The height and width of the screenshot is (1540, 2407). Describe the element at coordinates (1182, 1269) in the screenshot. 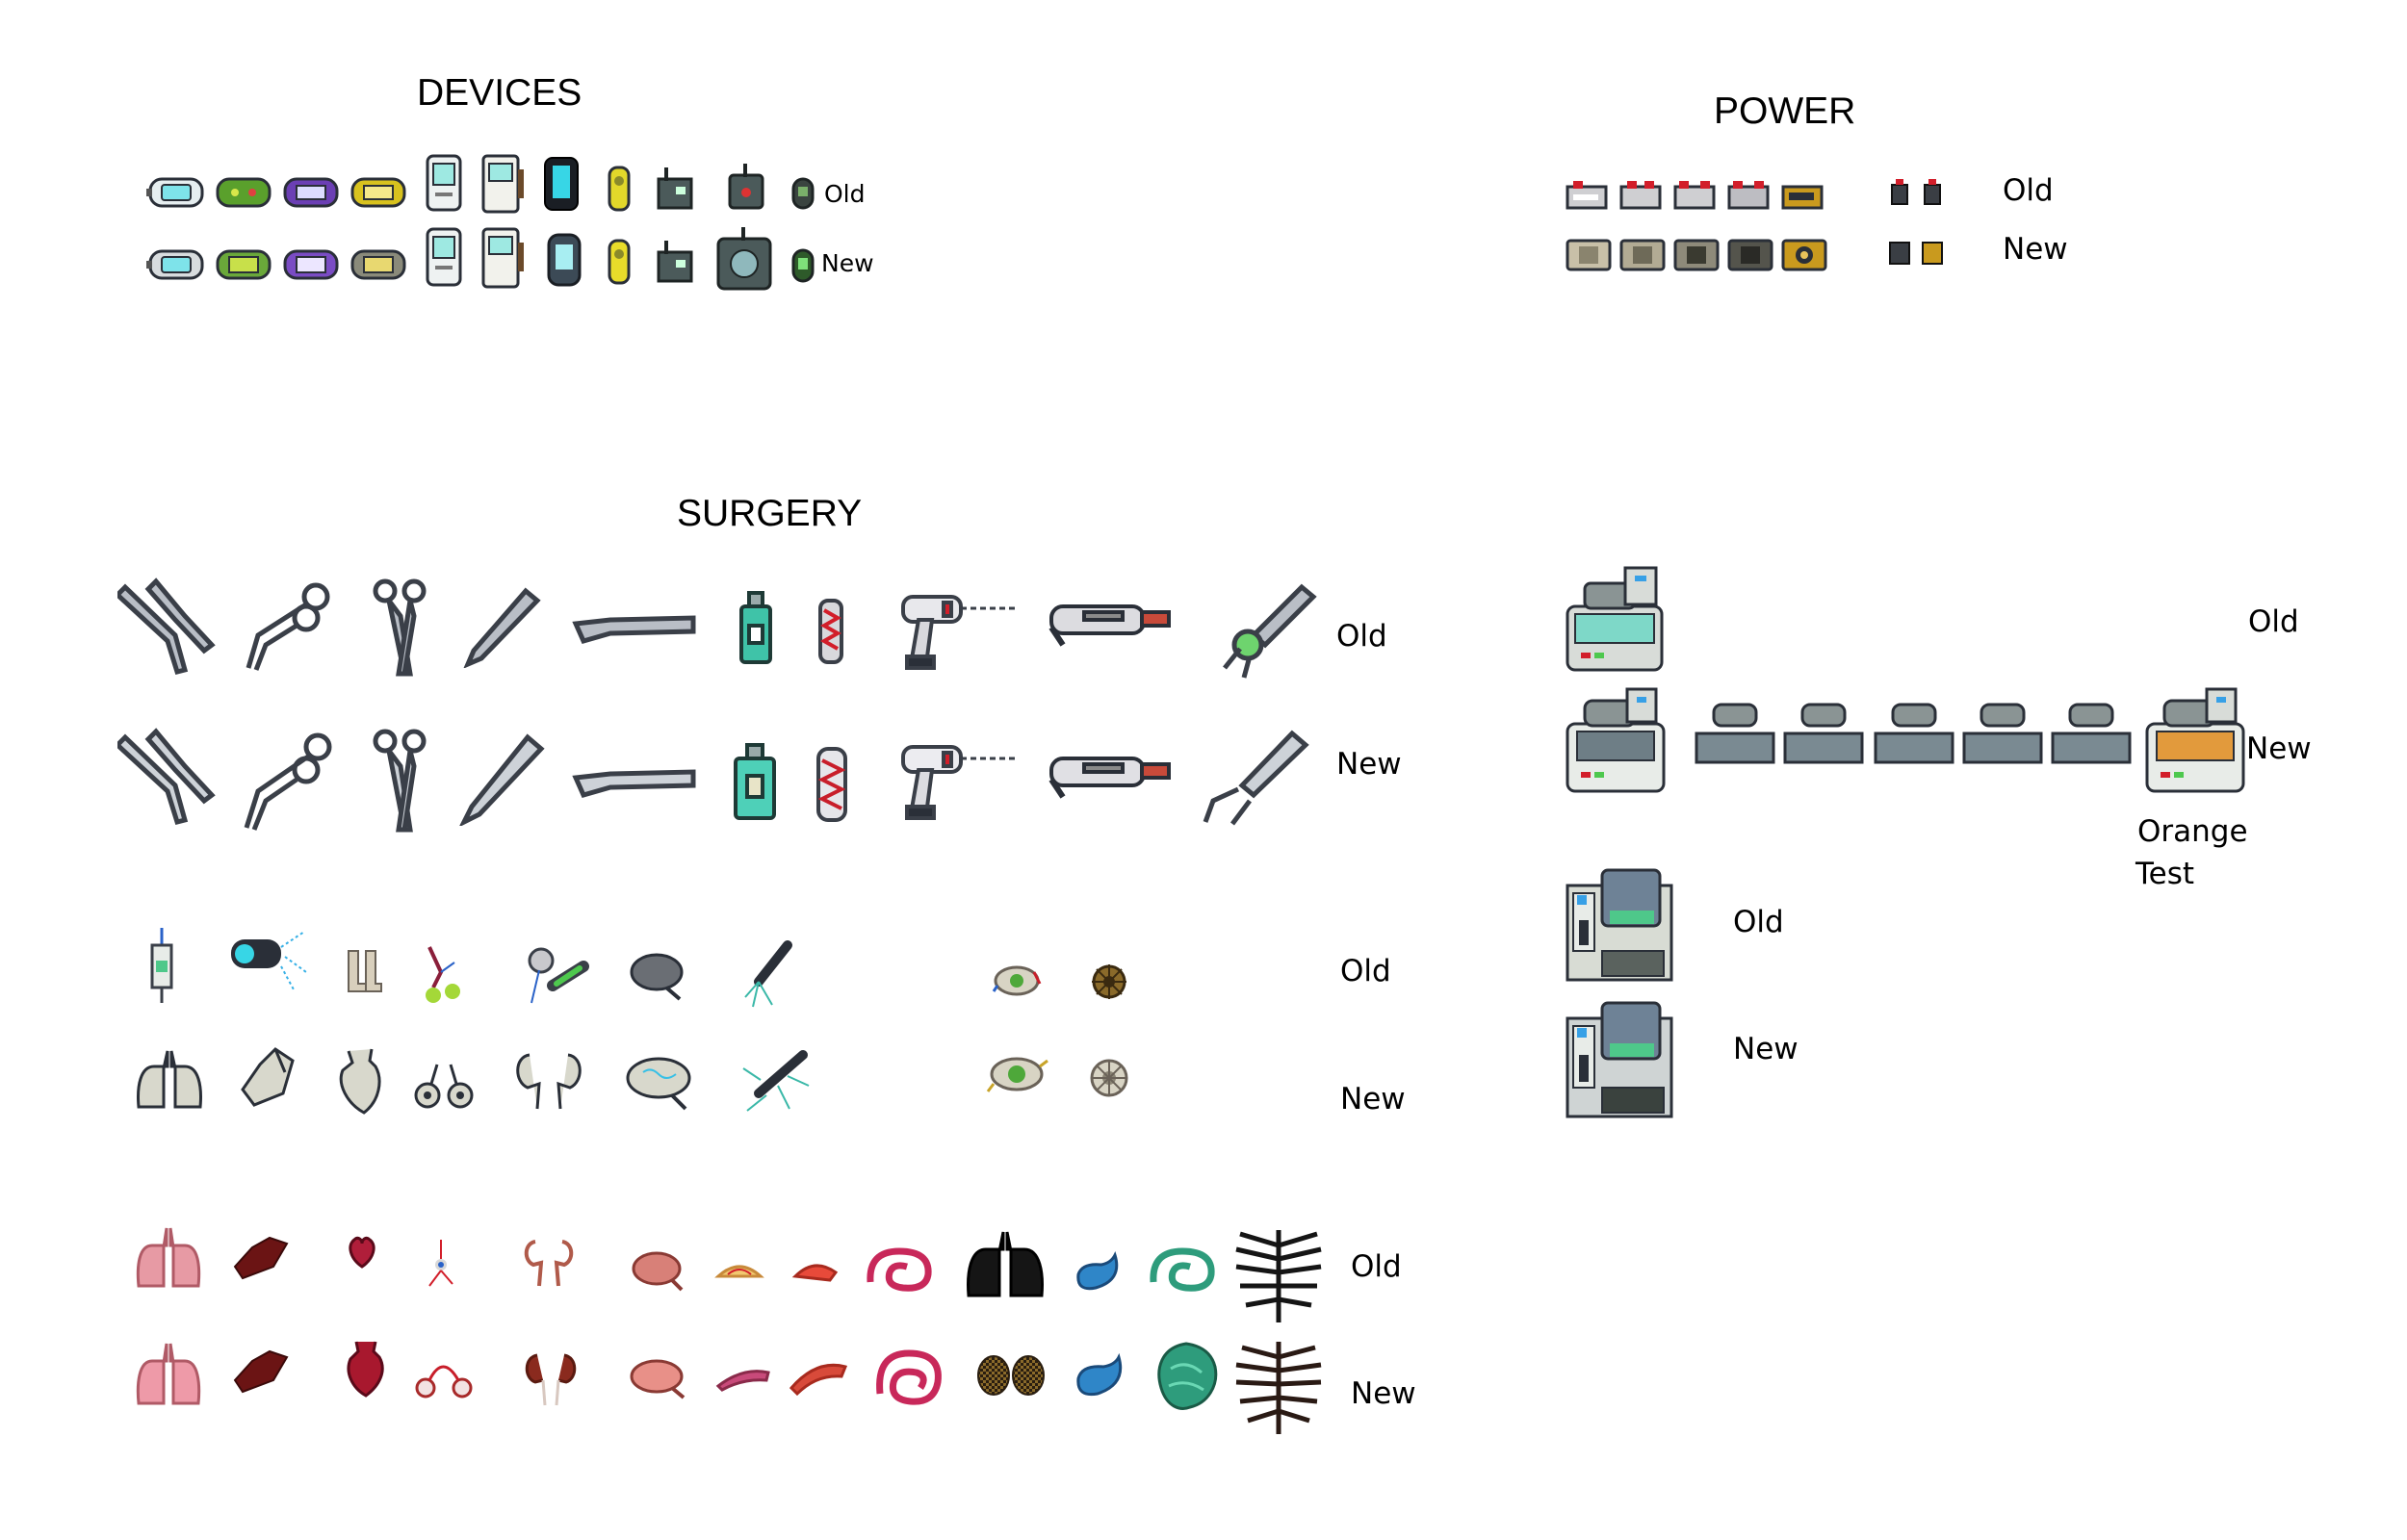

I see `intestines-teal-organ-icon` at that location.